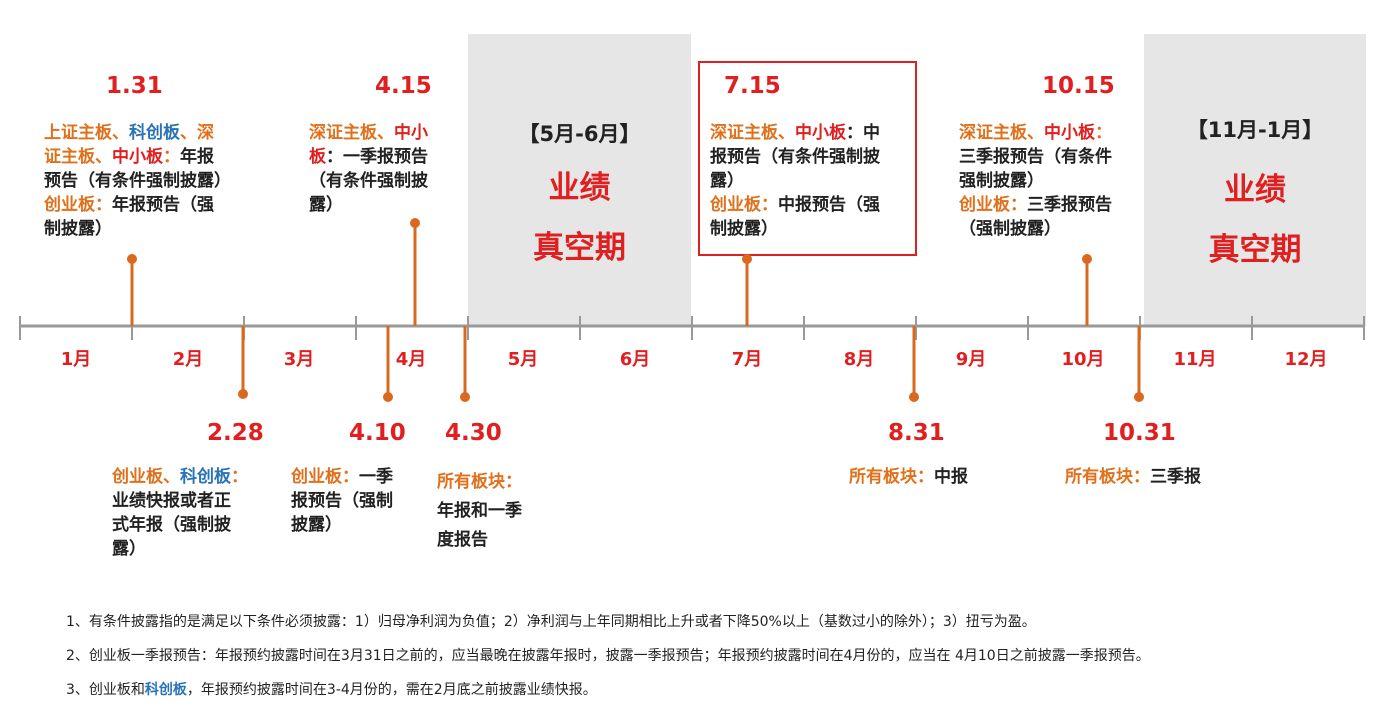  Describe the element at coordinates (163, 205) in the screenshot. I see `desc-seg: 年报预告（强` at that location.